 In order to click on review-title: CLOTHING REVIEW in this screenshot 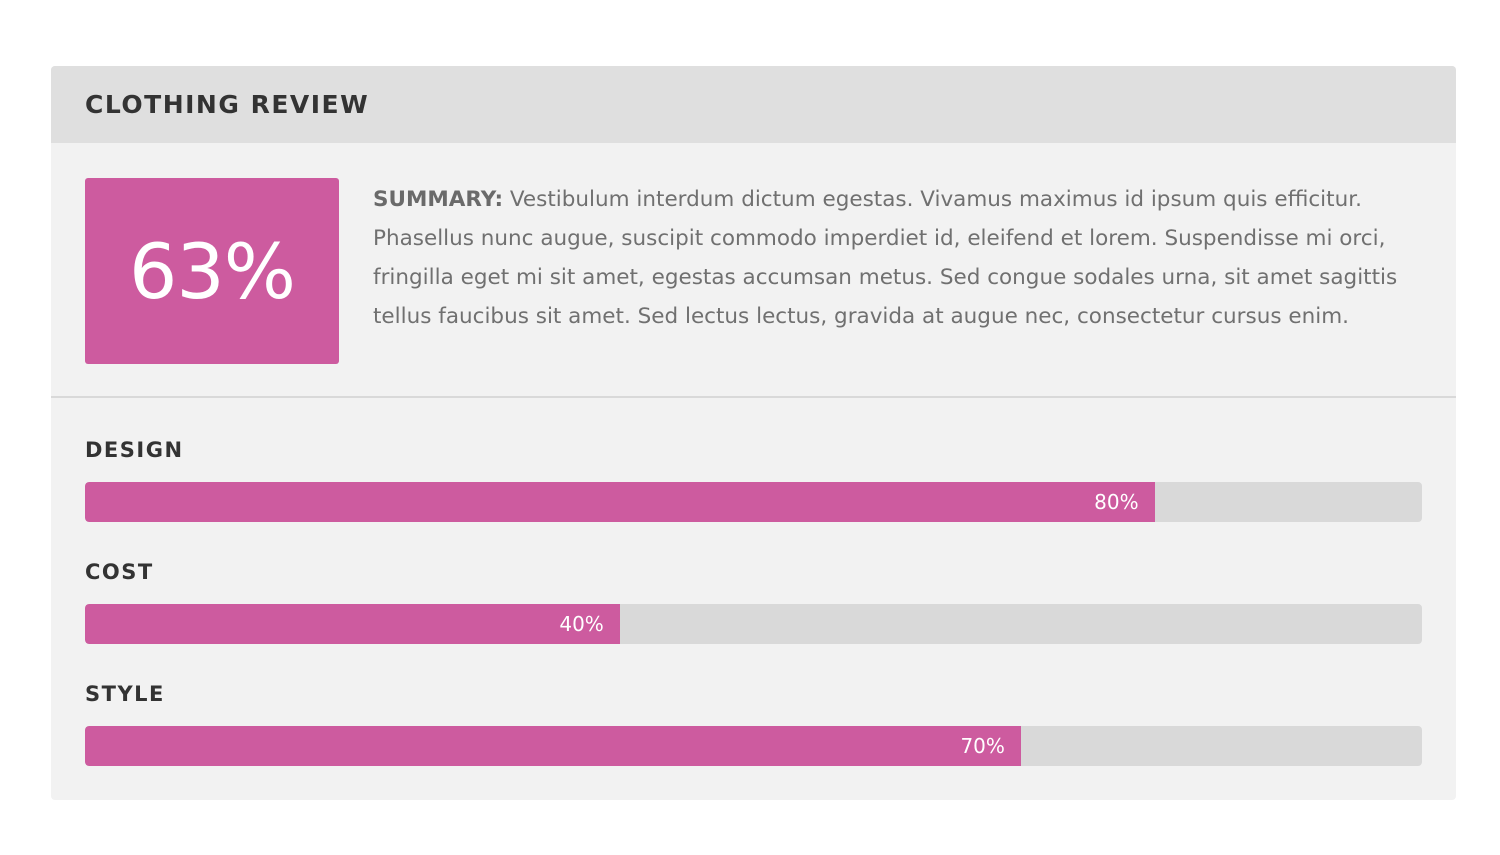, I will do `click(227, 104)`.